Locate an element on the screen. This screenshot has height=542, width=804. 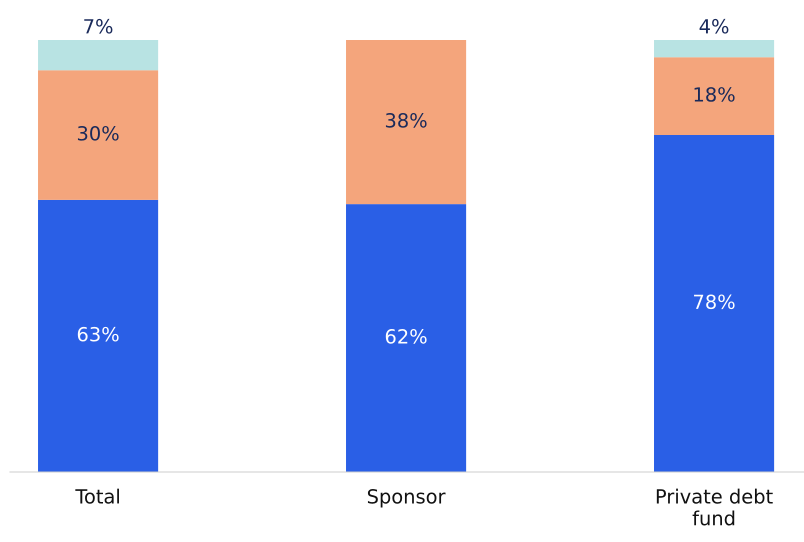
data-label: 78% is located at coordinates (714, 302).